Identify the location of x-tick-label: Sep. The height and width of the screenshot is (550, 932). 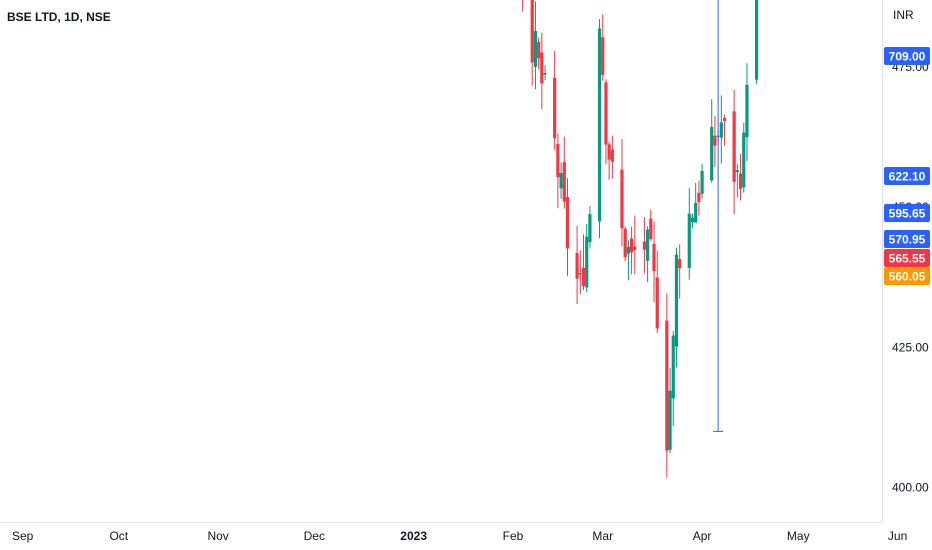
(23, 536).